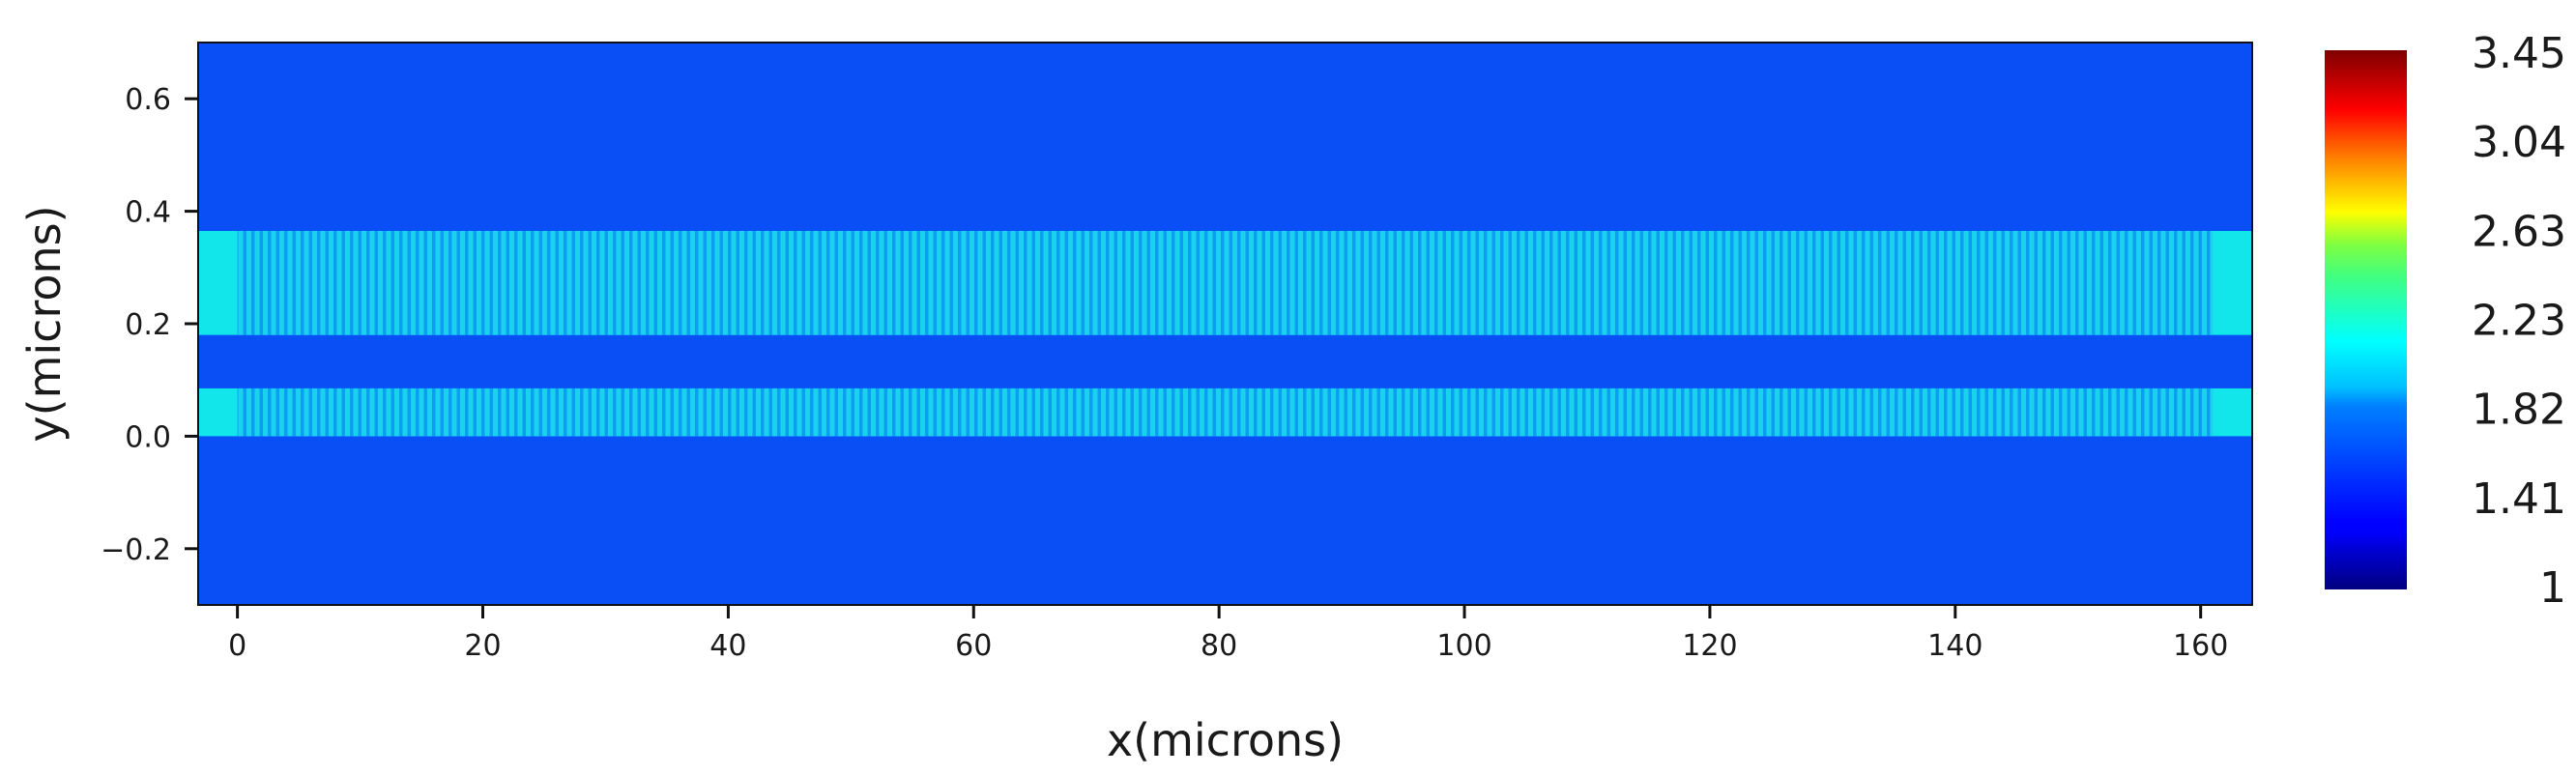 This screenshot has height=775, width=2576. I want to click on x-tick-label: 0, so click(237, 646).